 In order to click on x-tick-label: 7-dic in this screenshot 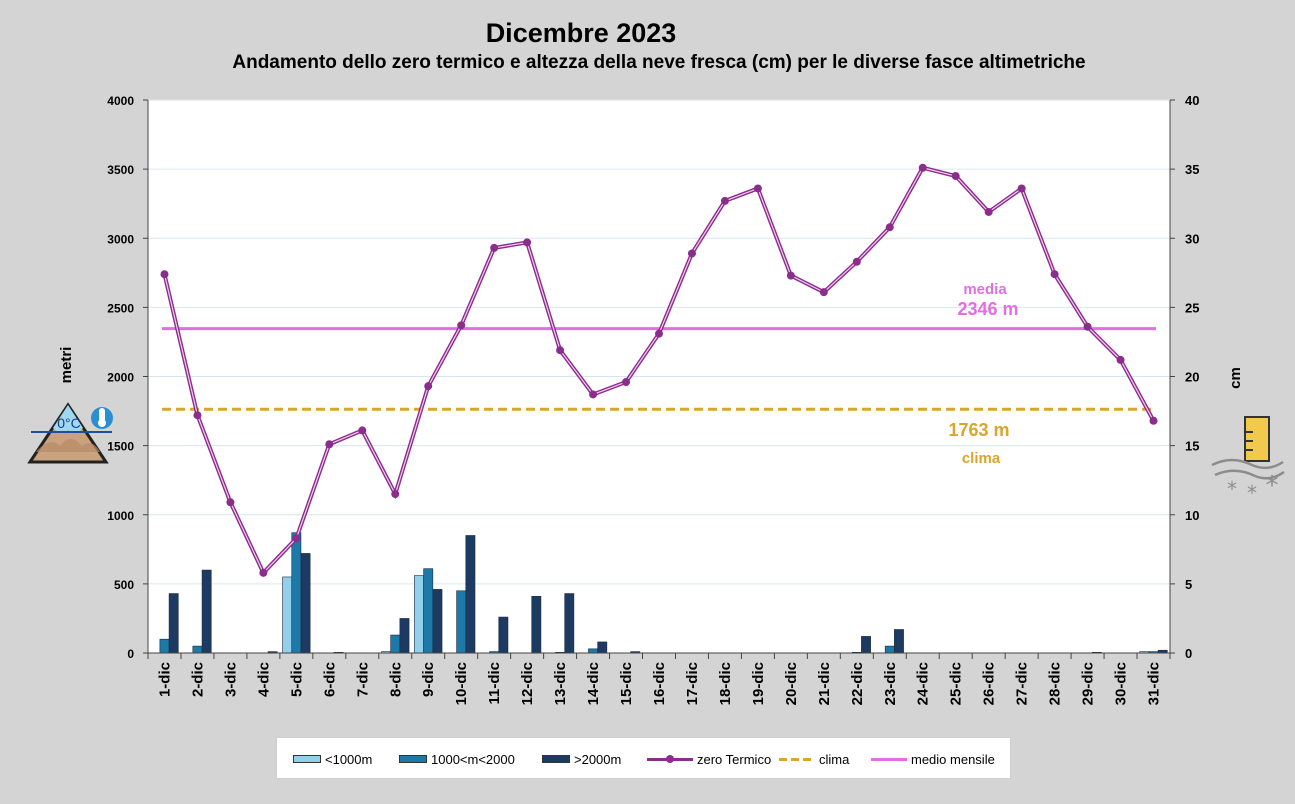, I will do `click(362, 679)`.